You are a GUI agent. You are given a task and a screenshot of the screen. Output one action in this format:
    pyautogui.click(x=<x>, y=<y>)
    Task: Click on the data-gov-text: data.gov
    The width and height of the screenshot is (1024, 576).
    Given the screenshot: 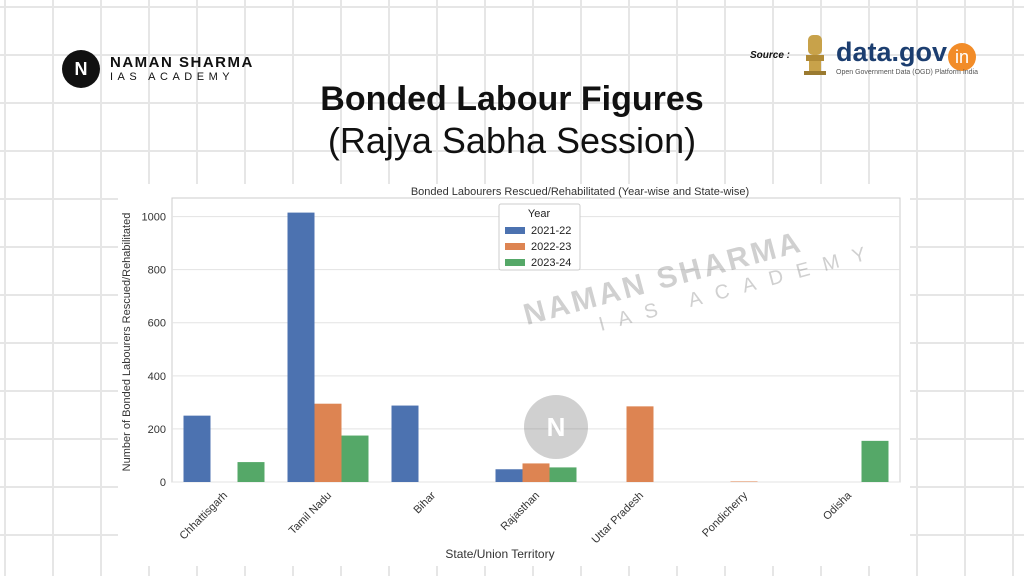 What is the action you would take?
    pyautogui.click(x=892, y=52)
    